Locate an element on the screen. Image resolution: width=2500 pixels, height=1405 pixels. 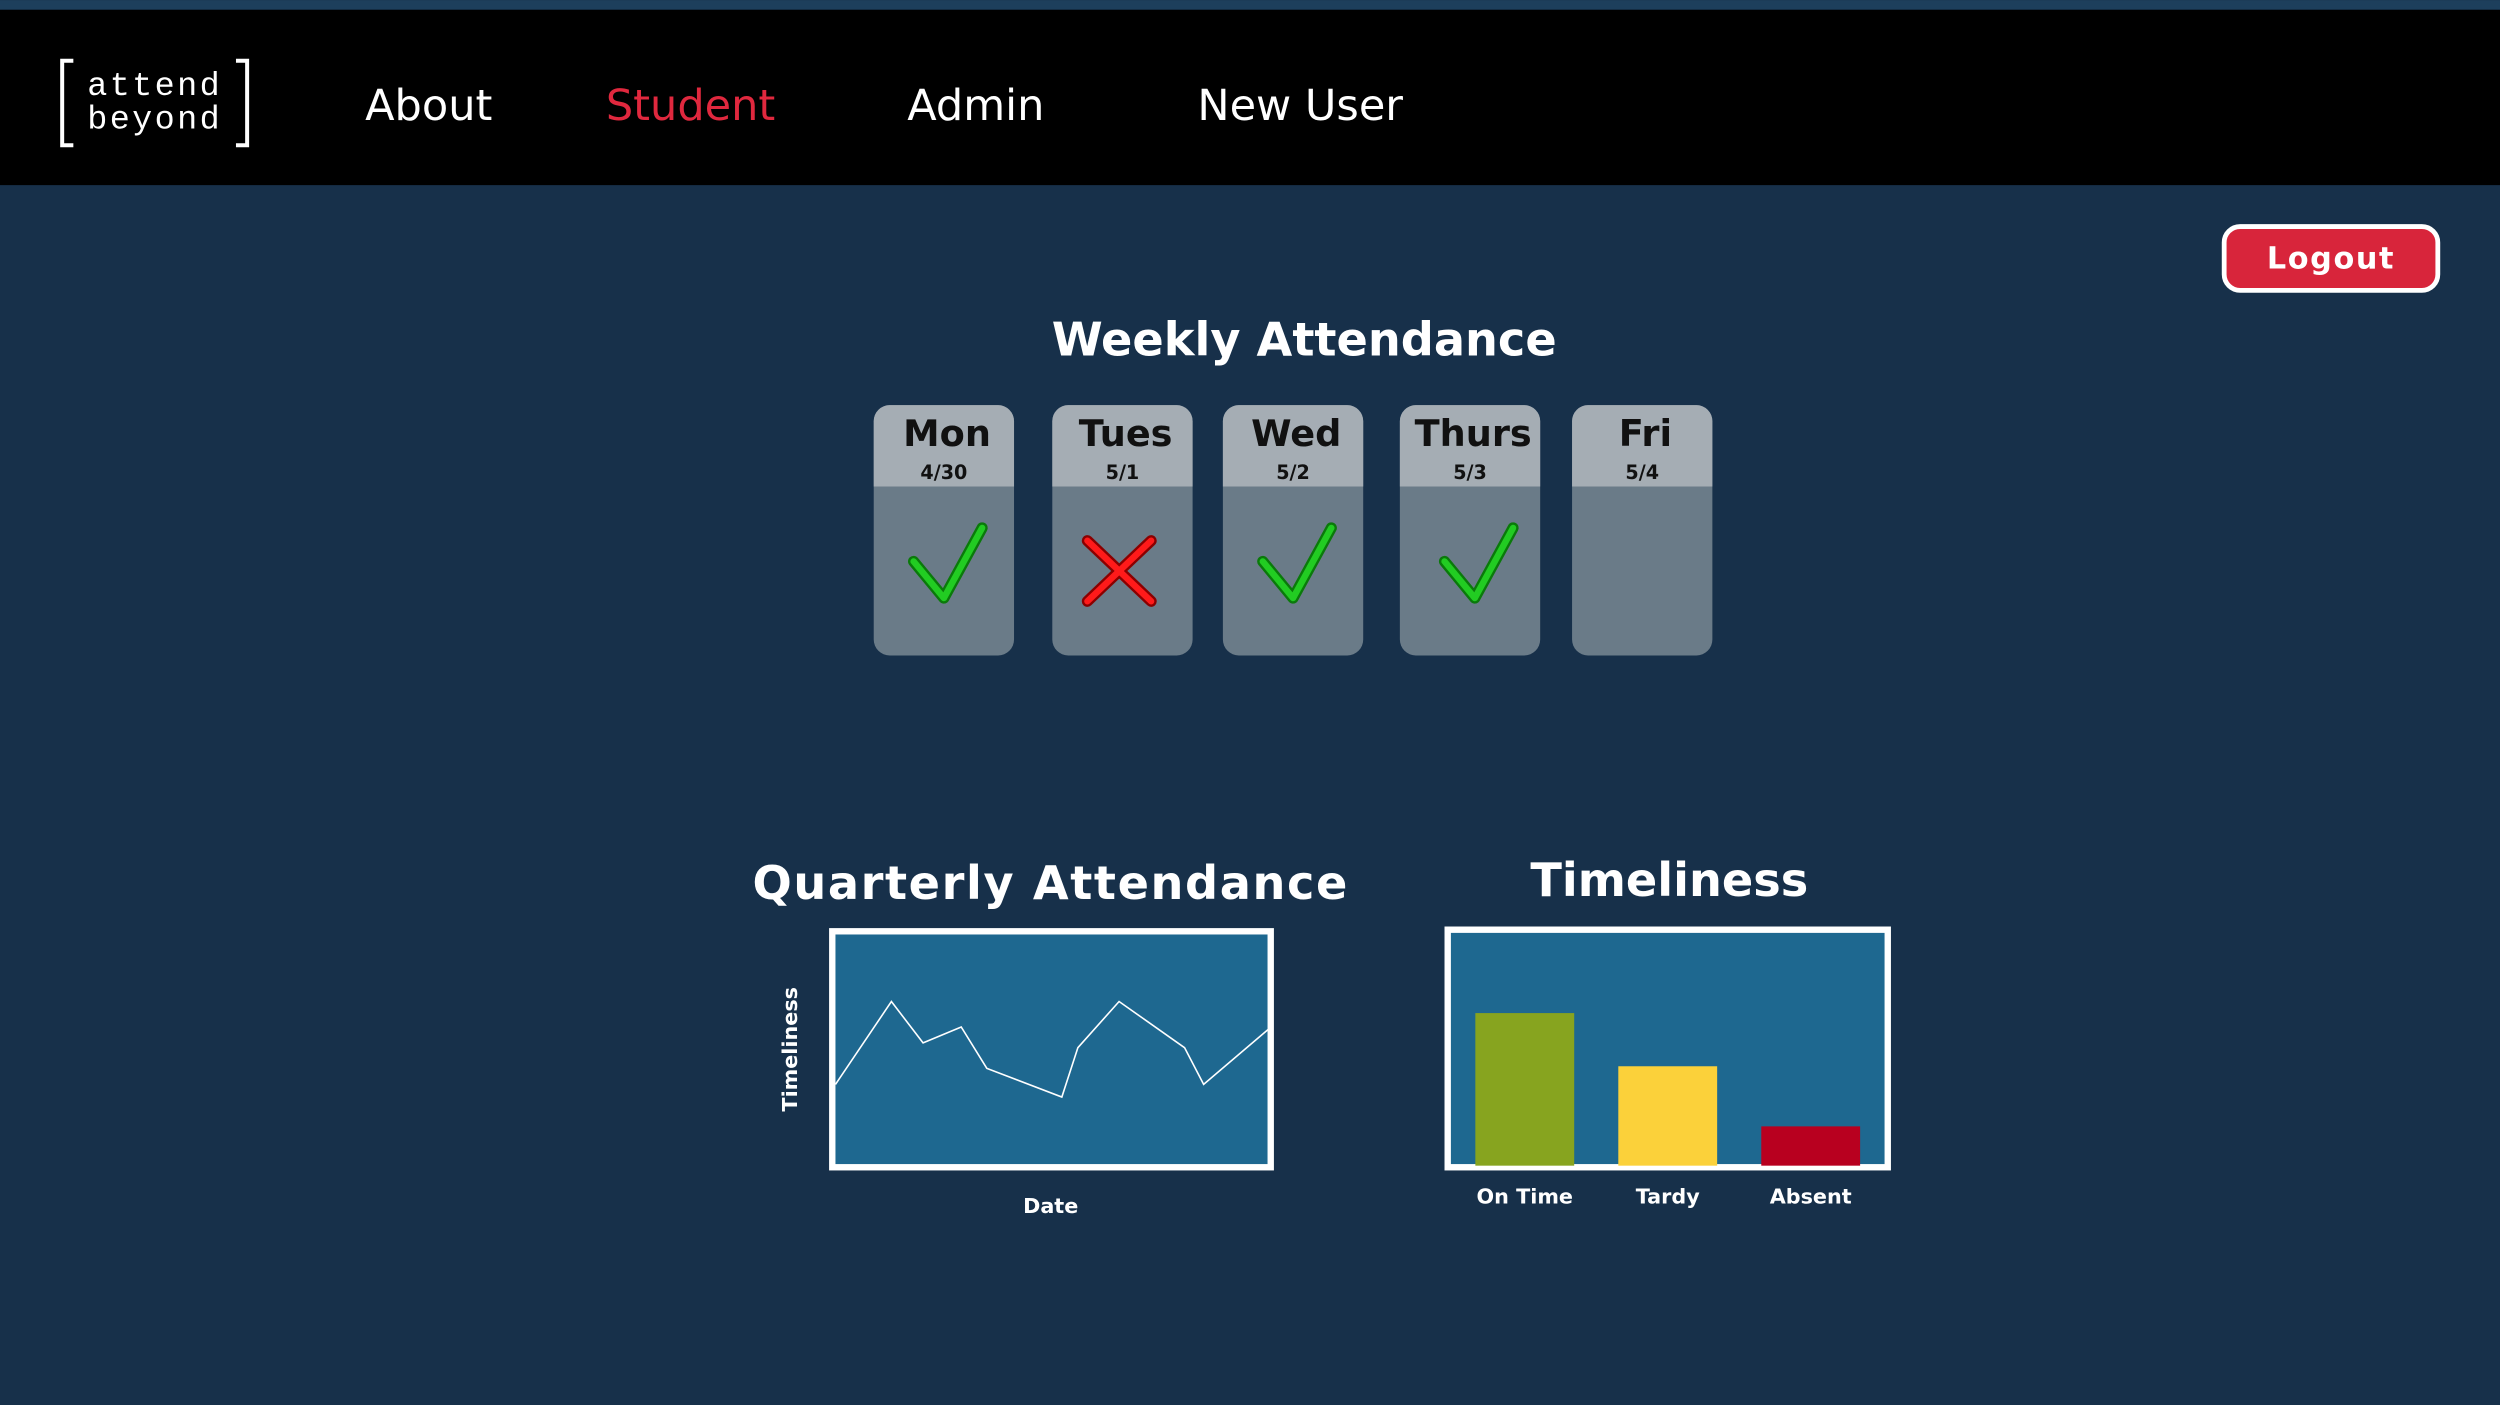
logo: attend beyond is located at coordinates (155, 103).